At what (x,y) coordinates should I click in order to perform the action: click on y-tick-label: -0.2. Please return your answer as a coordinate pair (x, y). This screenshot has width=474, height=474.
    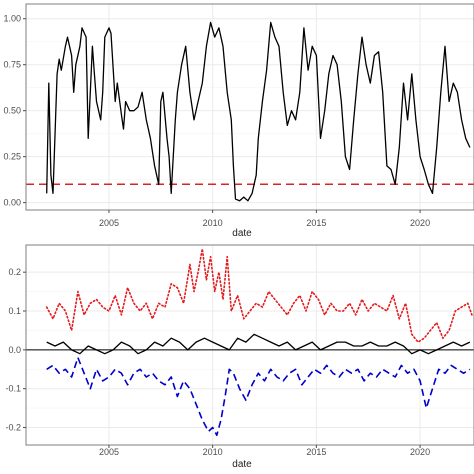
    Looking at the image, I should click on (13, 428).